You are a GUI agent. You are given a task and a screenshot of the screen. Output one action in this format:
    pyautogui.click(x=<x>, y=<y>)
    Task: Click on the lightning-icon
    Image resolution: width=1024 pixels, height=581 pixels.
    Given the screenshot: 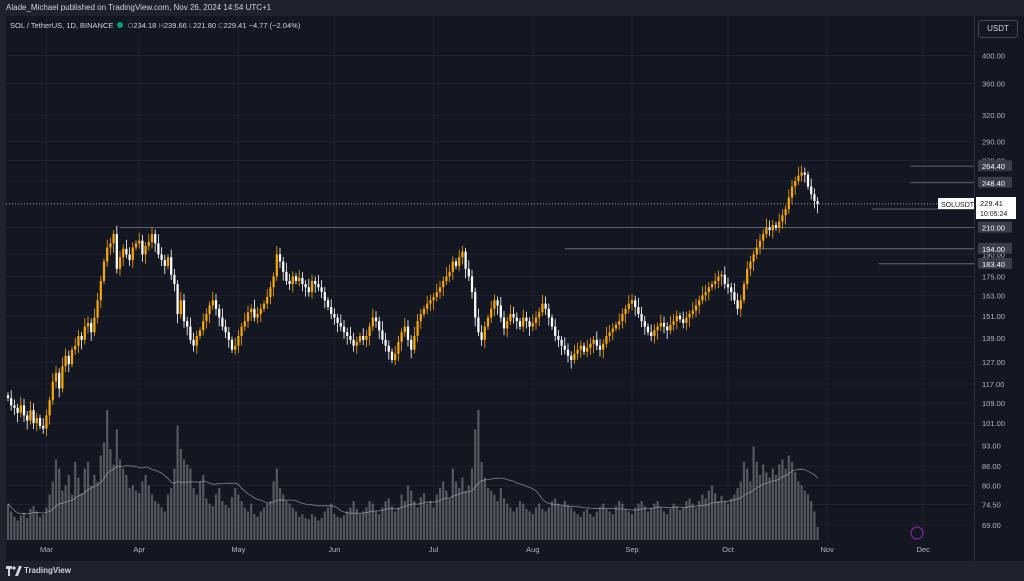 What is the action you would take?
    pyautogui.click(x=917, y=533)
    